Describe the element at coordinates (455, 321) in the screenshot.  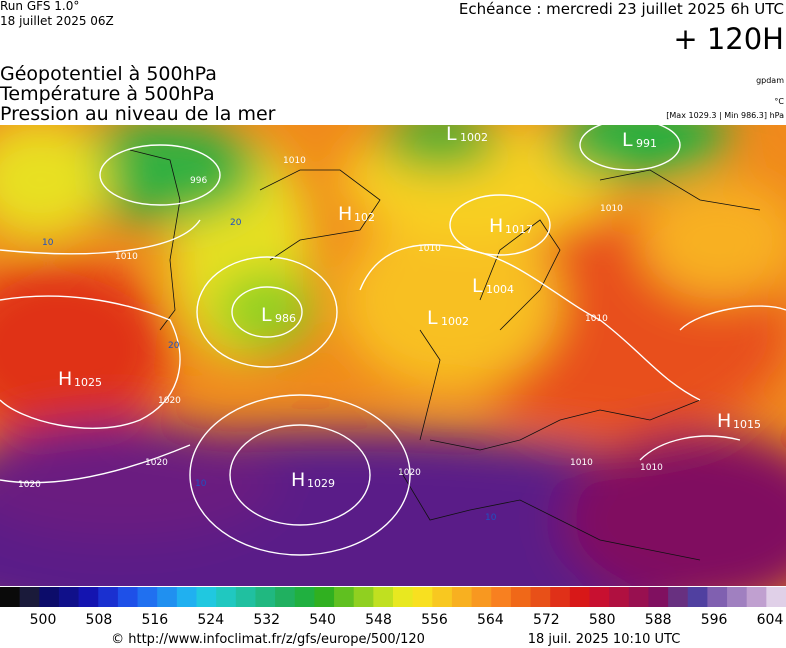
I see `center-value: 1002` at that location.